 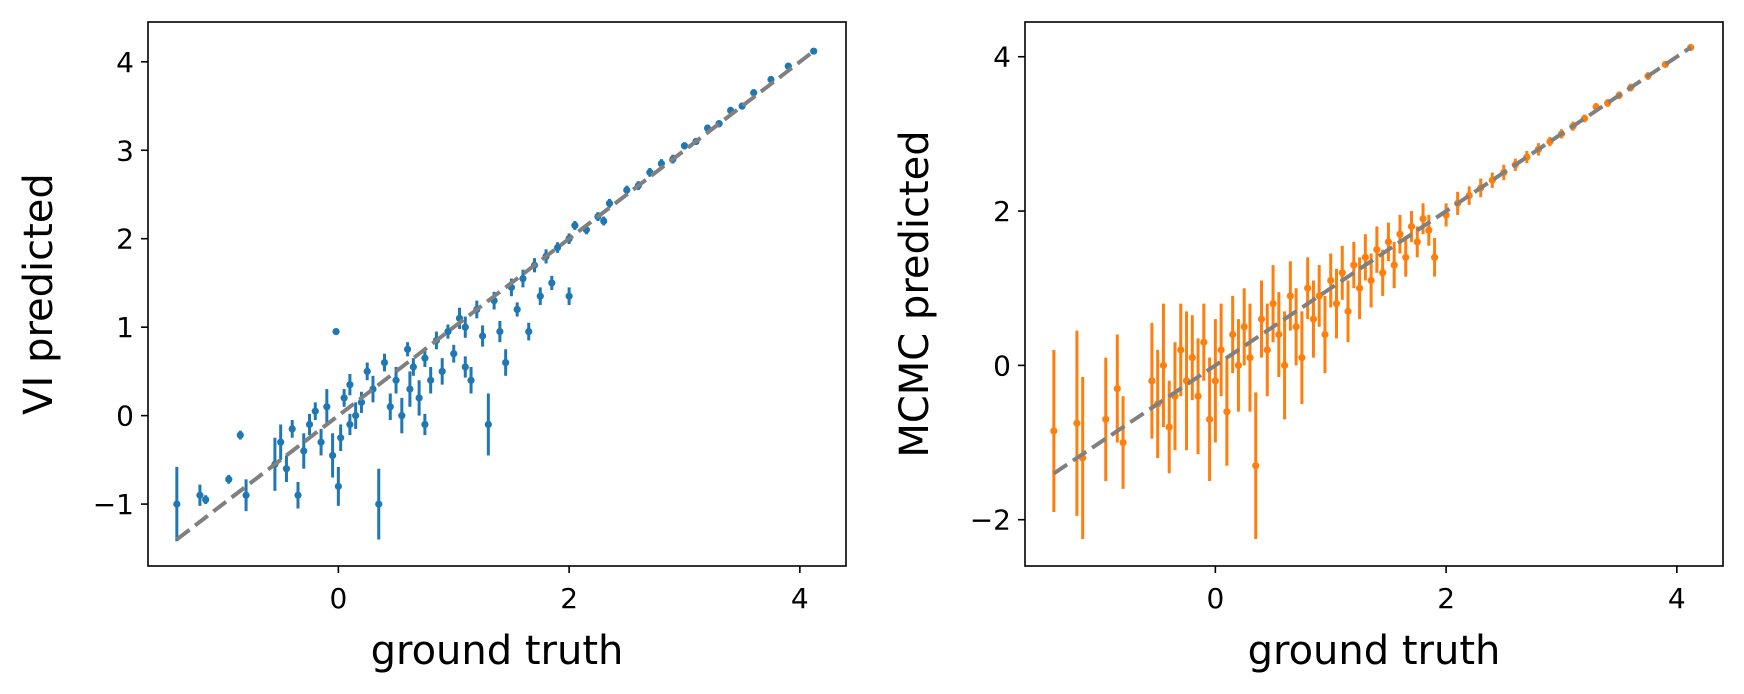 I want to click on left-y-tick-label-1: 0, so click(x=125, y=416).